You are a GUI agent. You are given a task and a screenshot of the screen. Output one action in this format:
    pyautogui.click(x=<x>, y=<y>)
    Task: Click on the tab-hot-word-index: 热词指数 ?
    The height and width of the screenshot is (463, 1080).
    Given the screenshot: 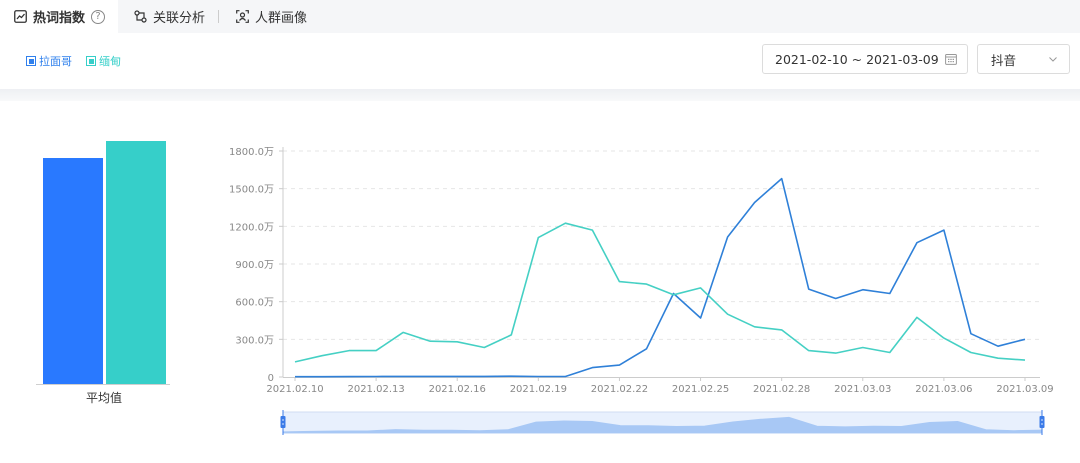 What is the action you would take?
    pyautogui.click(x=59, y=16)
    